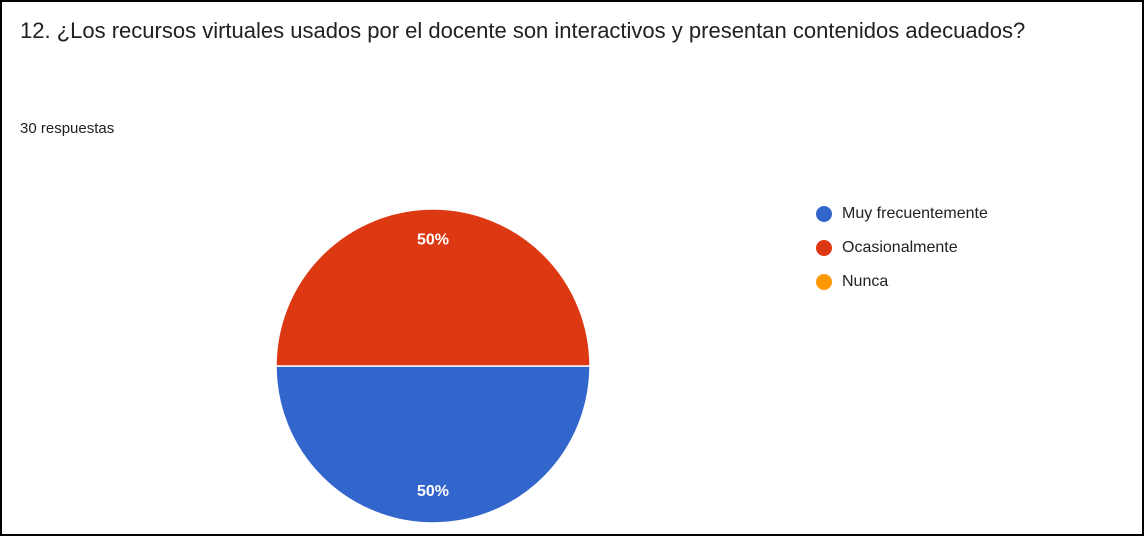  I want to click on chart-subtitle: 30 respuestas, so click(67, 128).